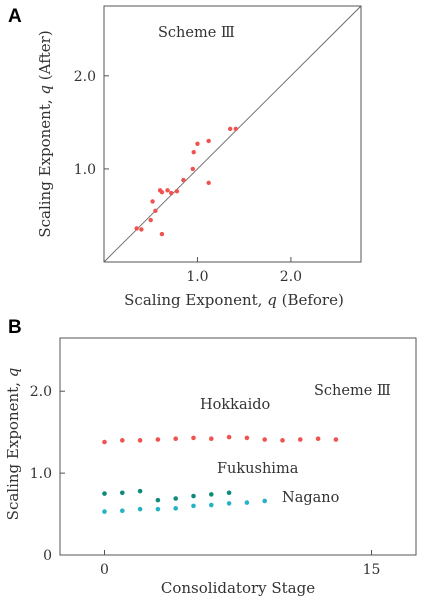  What do you see at coordinates (45, 57) in the screenshot?
I see `panel-a-y-axis-label-post: (After)` at bounding box center [45, 57].